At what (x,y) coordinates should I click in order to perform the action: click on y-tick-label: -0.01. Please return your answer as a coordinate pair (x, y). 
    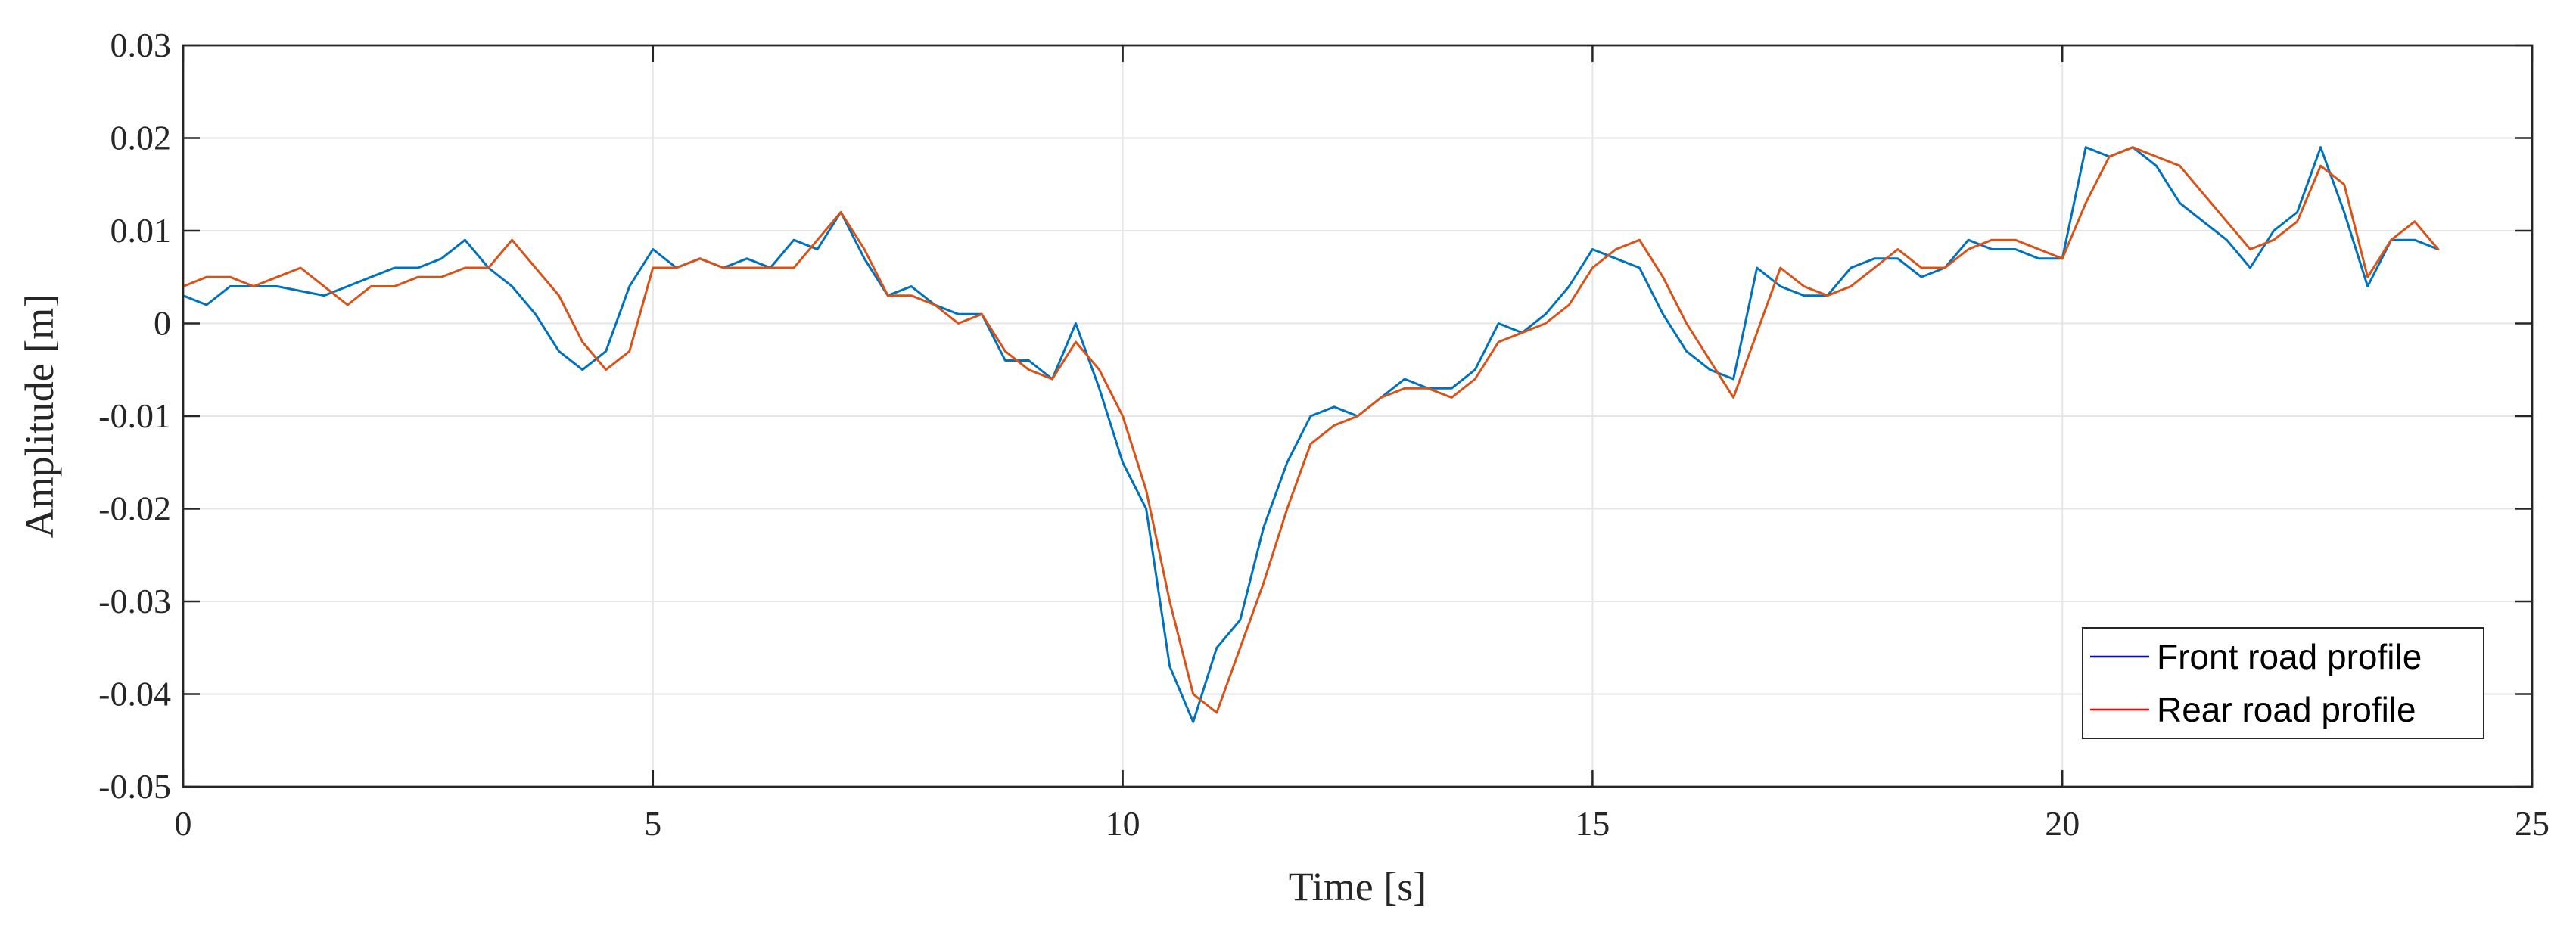
    Looking at the image, I should click on (134, 415).